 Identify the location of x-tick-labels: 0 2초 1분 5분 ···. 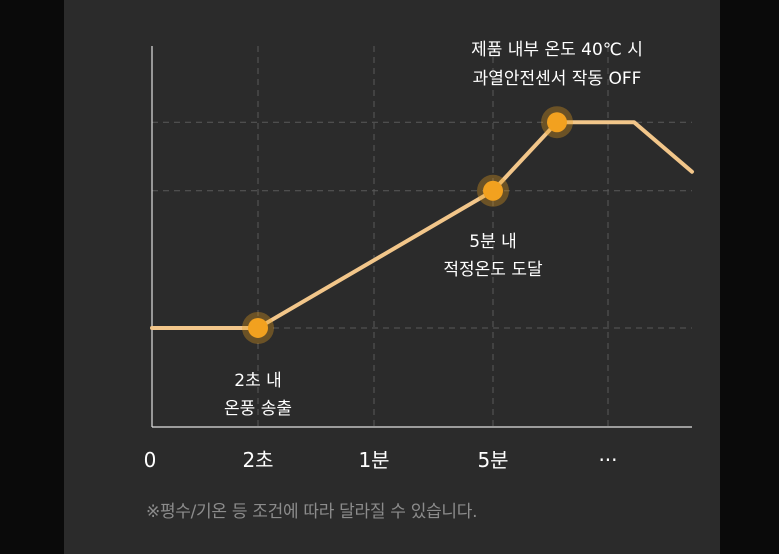
(381, 460).